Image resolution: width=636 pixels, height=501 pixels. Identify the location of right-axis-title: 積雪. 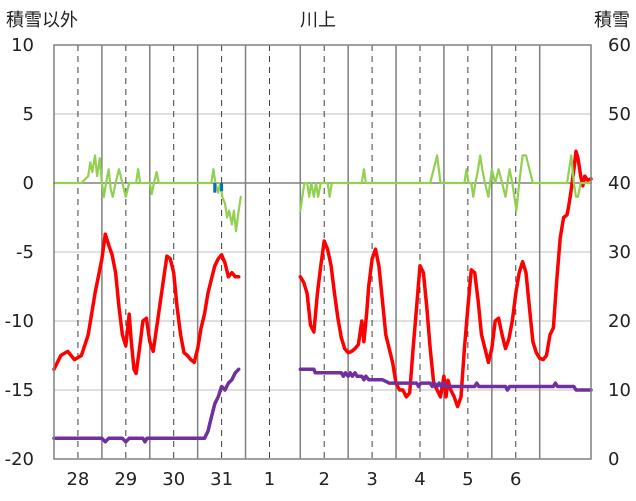
(612, 20).